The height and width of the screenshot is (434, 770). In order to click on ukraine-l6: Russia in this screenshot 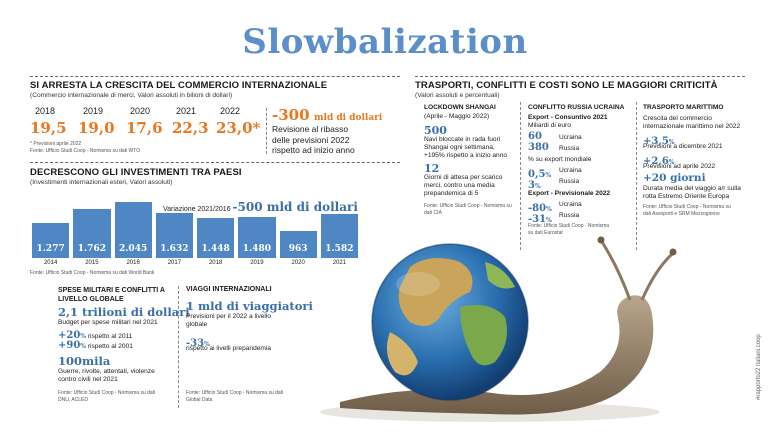, I will do `click(569, 215)`.